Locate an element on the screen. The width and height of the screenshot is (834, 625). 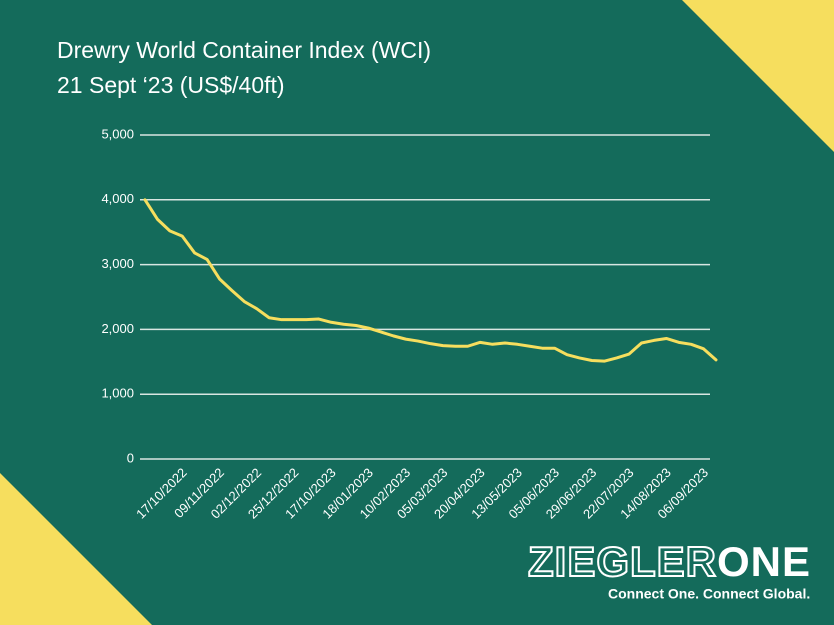
chart-title: Drewry World Container Index (WCI) is located at coordinates (244, 50).